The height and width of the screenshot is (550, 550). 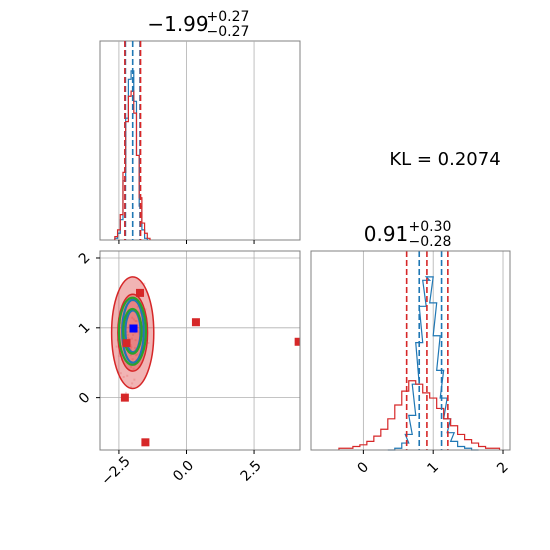 I want to click on marginal-panel-param-2-frame, so click(x=410, y=350).